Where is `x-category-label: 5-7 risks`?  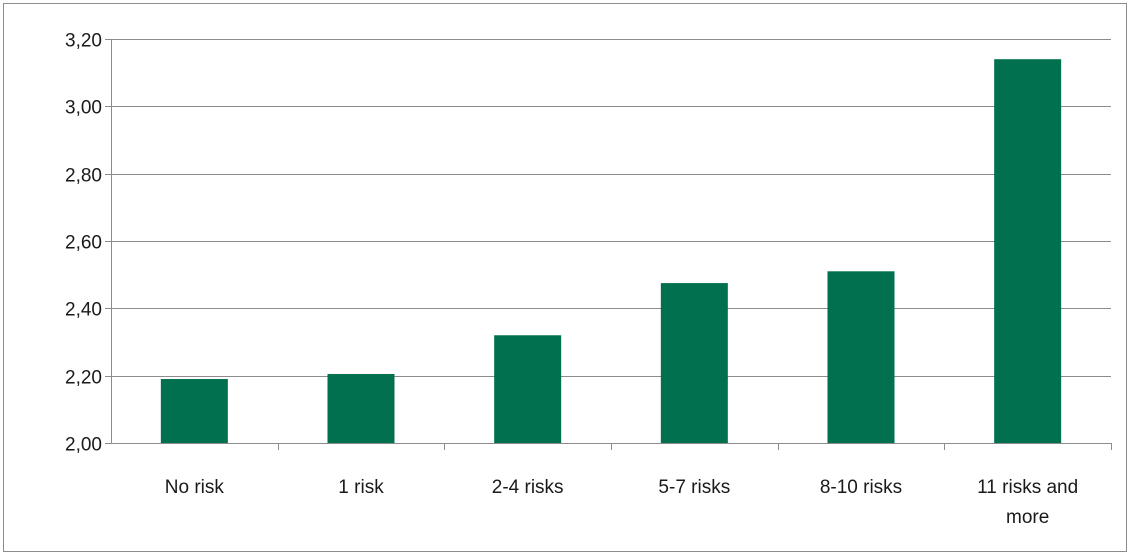
x-category-label: 5-7 risks is located at coordinates (694, 487).